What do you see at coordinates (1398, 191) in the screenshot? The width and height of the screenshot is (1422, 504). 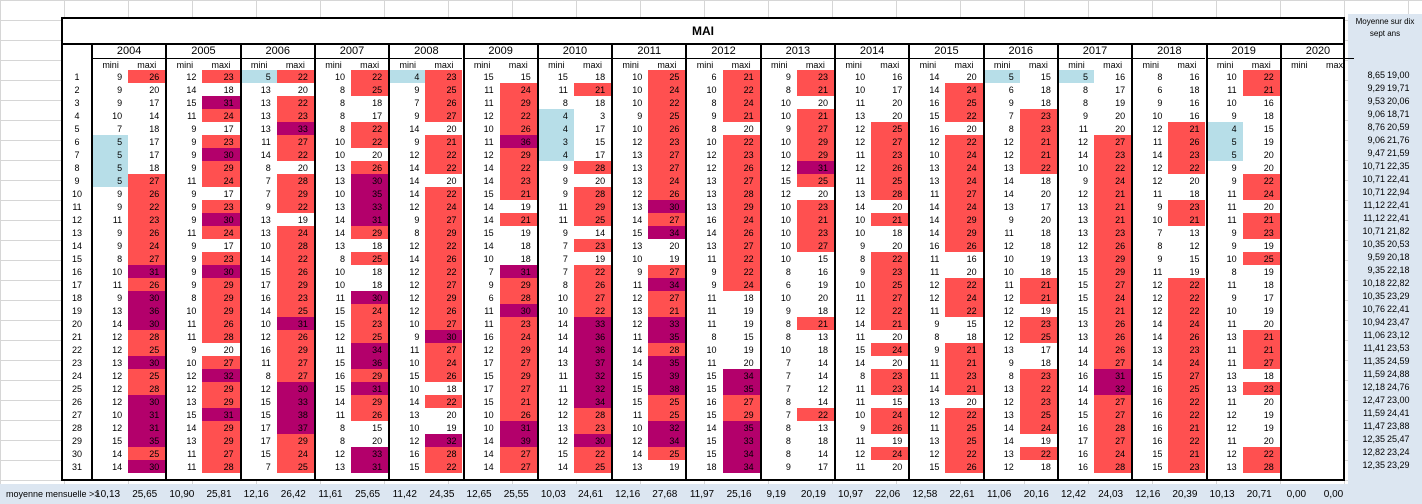 I see `average-maxi-cell: 22,94` at bounding box center [1398, 191].